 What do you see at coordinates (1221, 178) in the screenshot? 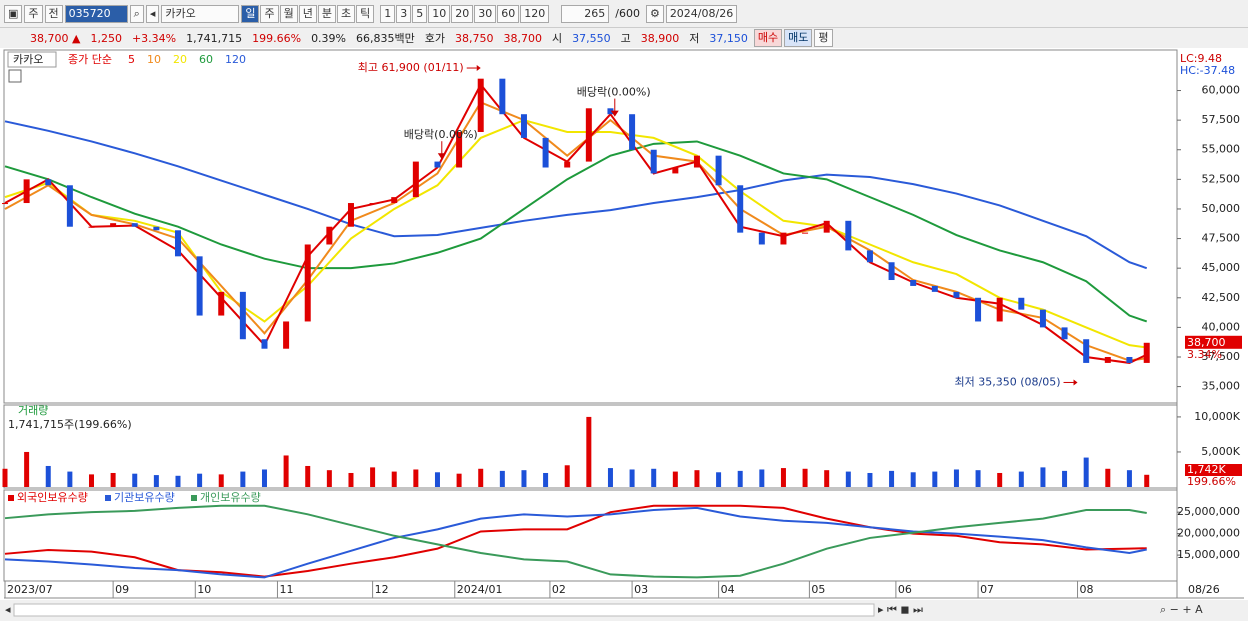
I see `y-tick-label: 52,500` at bounding box center [1221, 178].